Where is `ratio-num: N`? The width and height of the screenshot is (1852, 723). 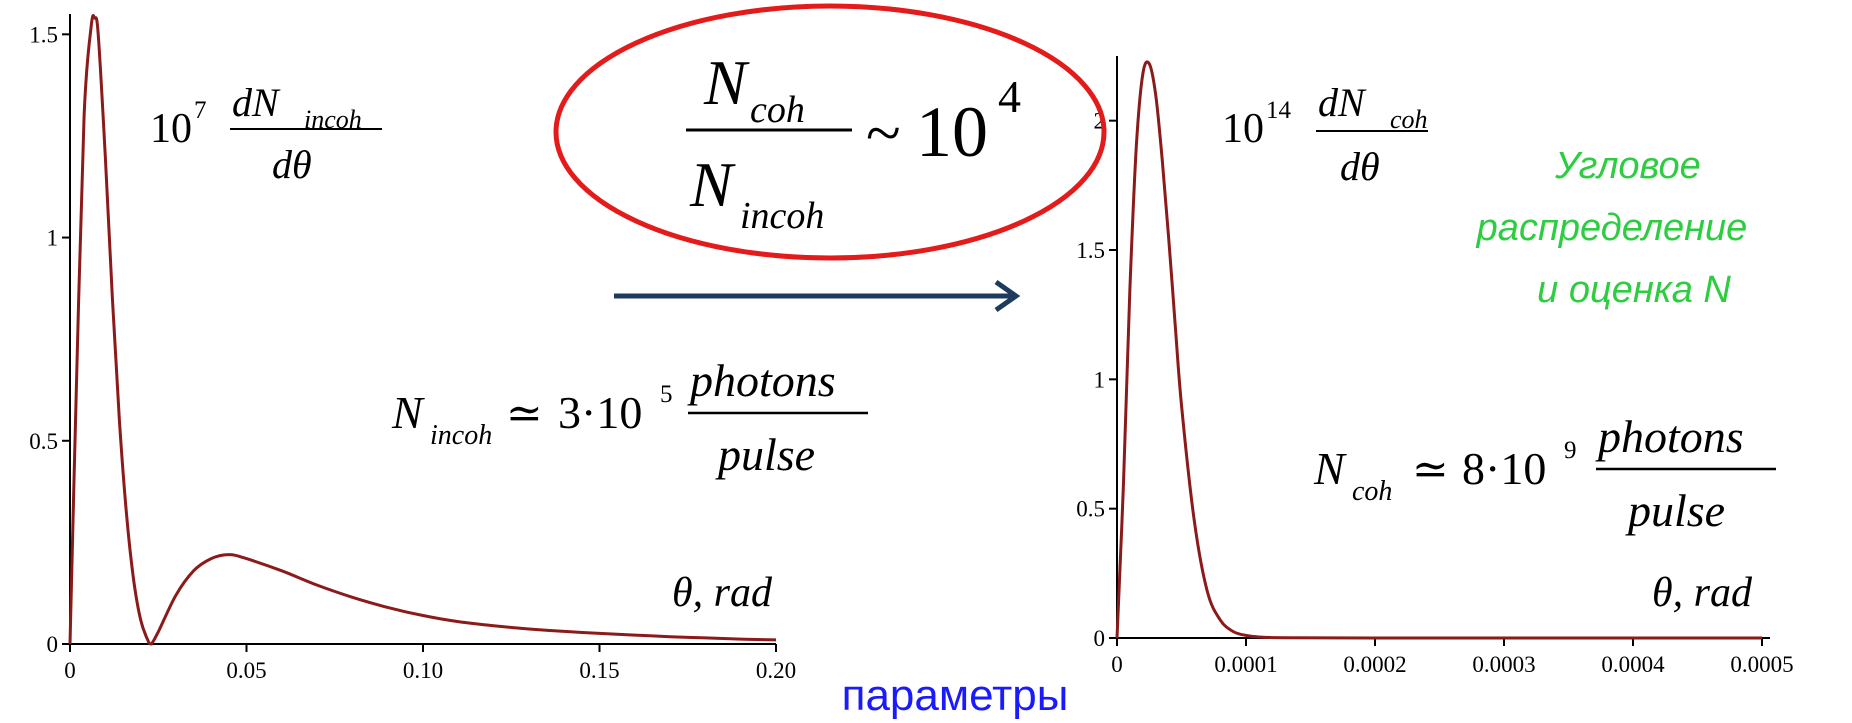 ratio-num: N is located at coordinates (726, 82).